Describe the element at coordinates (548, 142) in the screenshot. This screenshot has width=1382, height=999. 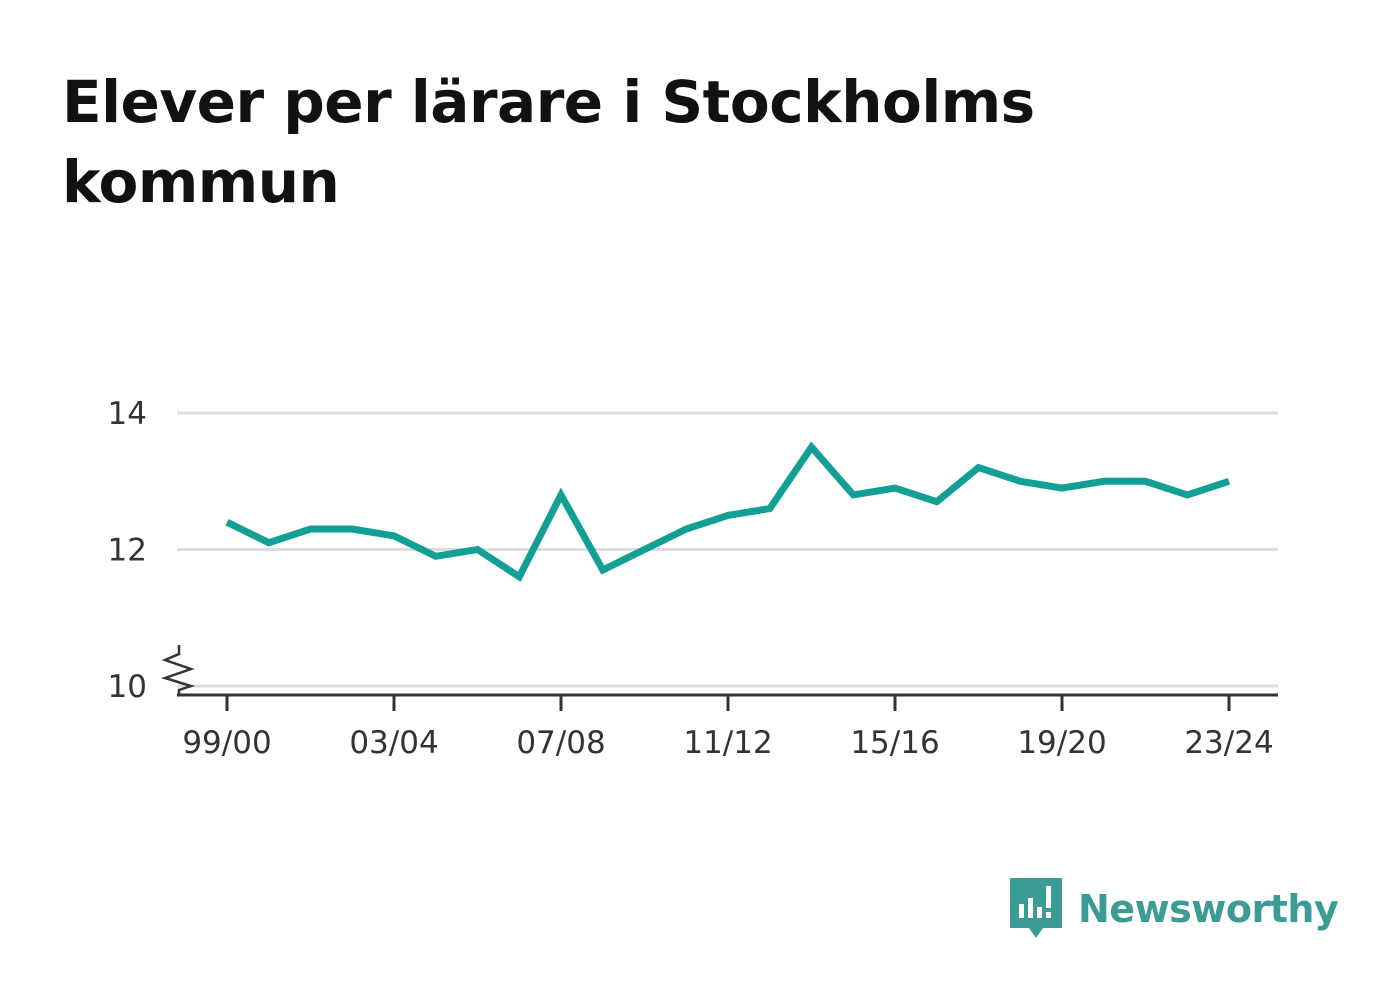
I see `chart-title: Elever per lärare i Stockholms kommun` at that location.